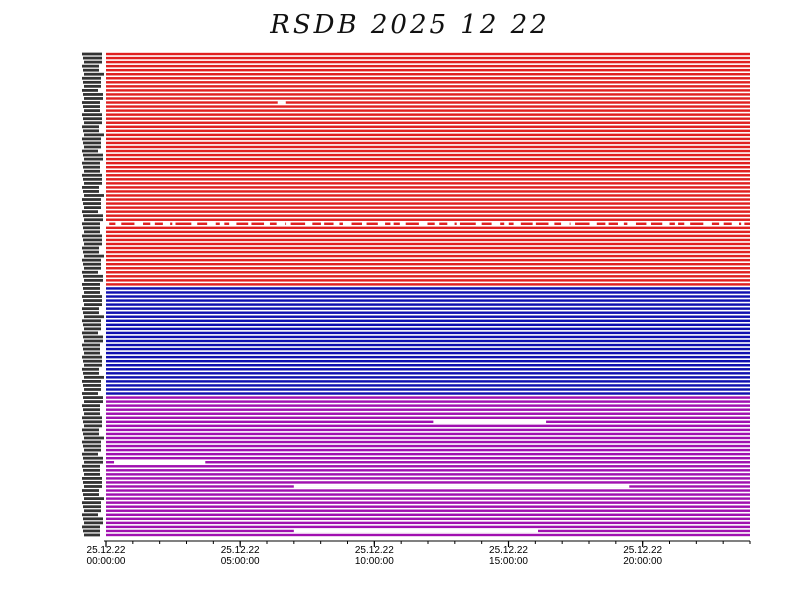 The image size is (792, 612). Describe the element at coordinates (93, 294) in the screenshot. I see `channel-labels` at that location.